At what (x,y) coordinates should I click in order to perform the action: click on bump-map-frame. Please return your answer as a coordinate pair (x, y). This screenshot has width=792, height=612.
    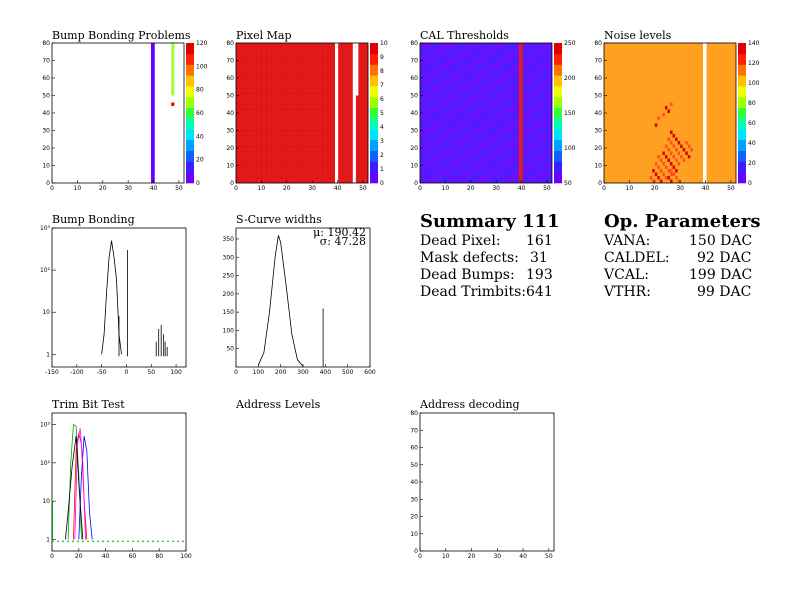
    Looking at the image, I should click on (118, 113).